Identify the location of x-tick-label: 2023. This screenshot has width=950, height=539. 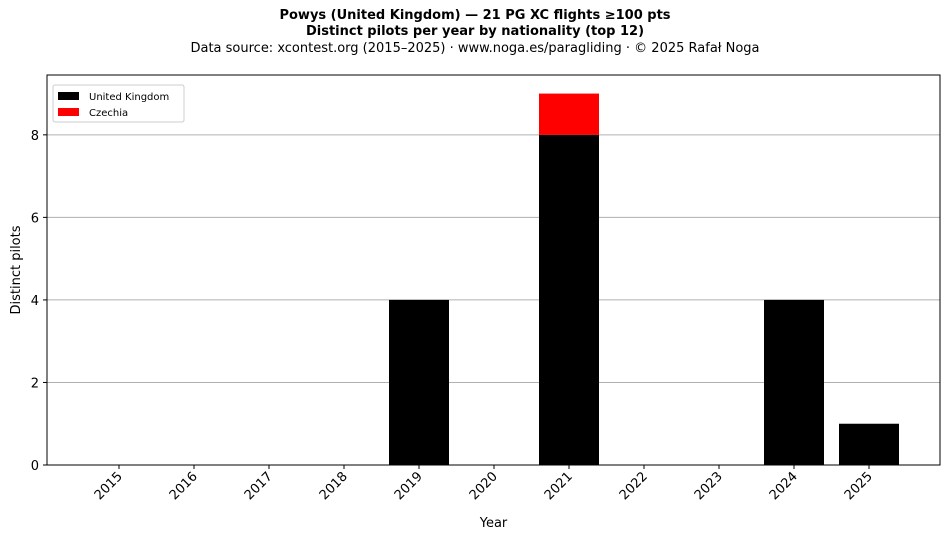
(709, 486).